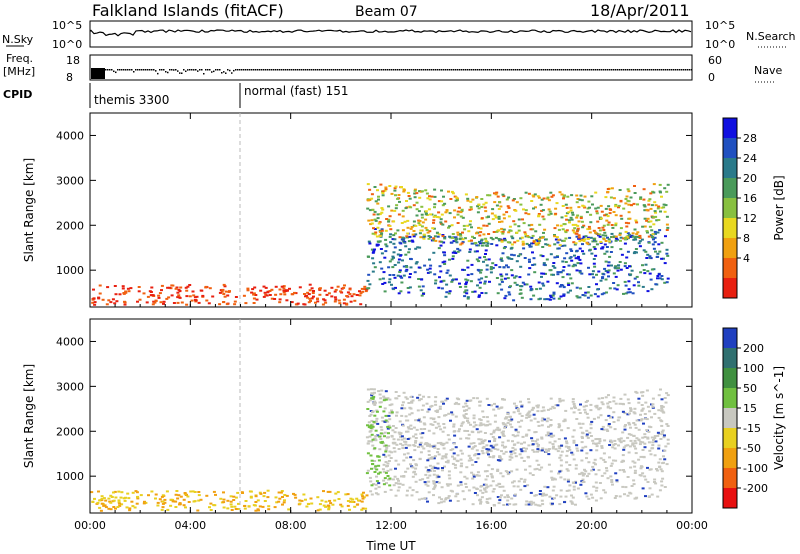 The height and width of the screenshot is (554, 800). What do you see at coordinates (131, 100) in the screenshot?
I see `cpid-segment-themis: themis 3300` at bounding box center [131, 100].